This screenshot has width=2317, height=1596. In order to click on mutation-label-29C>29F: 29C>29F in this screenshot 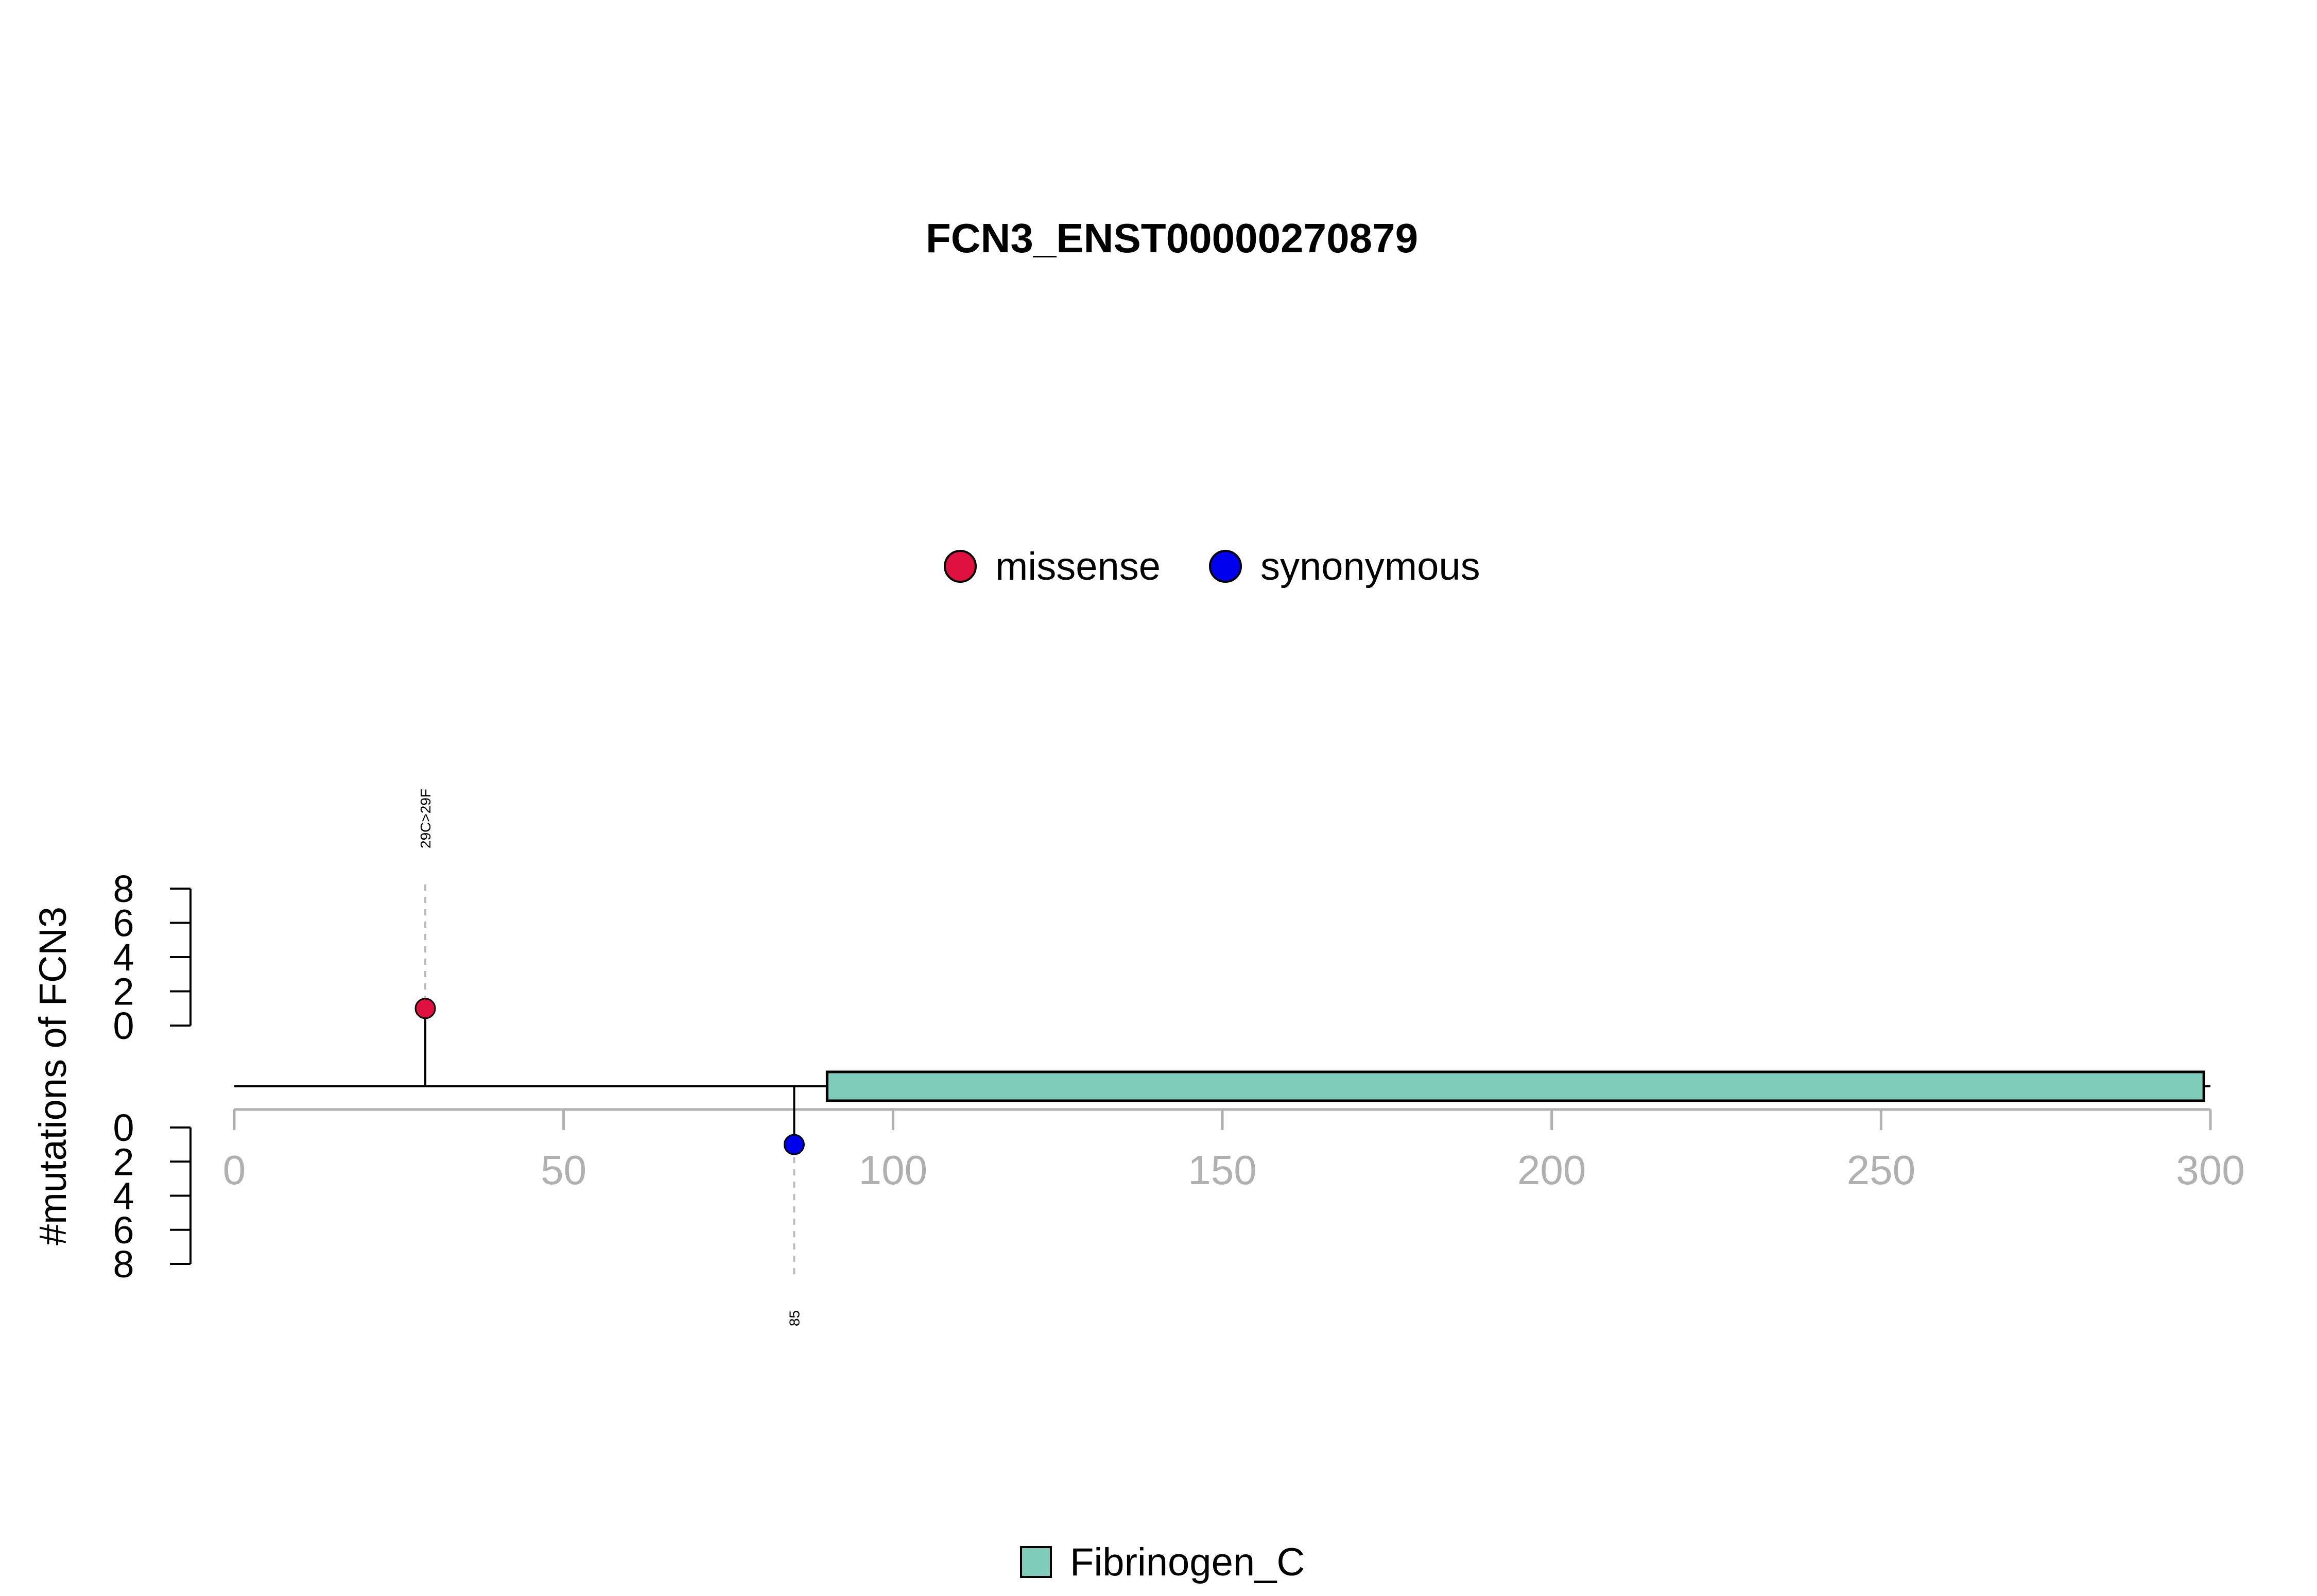, I will do `click(426, 818)`.